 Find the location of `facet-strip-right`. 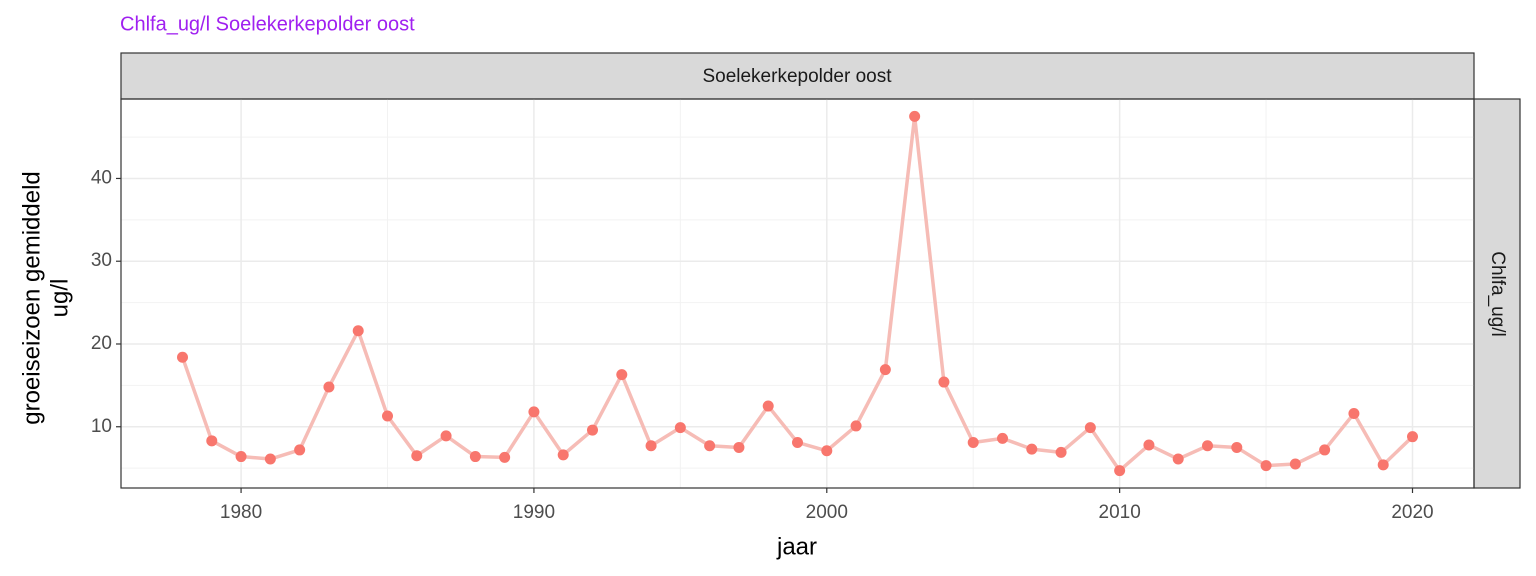

facet-strip-right is located at coordinates (1497, 293).